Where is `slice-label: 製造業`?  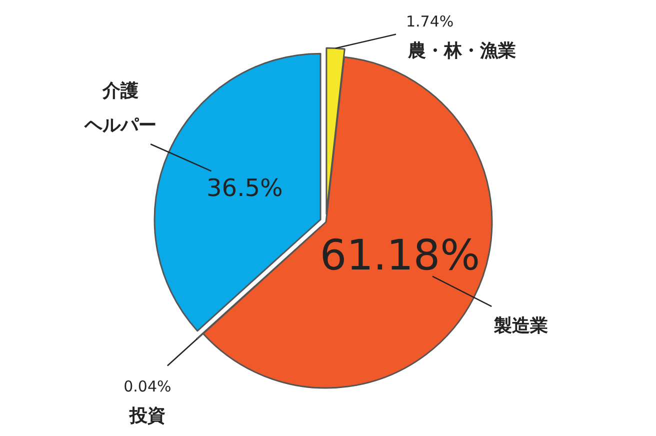
slice-label: 製造業 is located at coordinates (520, 326).